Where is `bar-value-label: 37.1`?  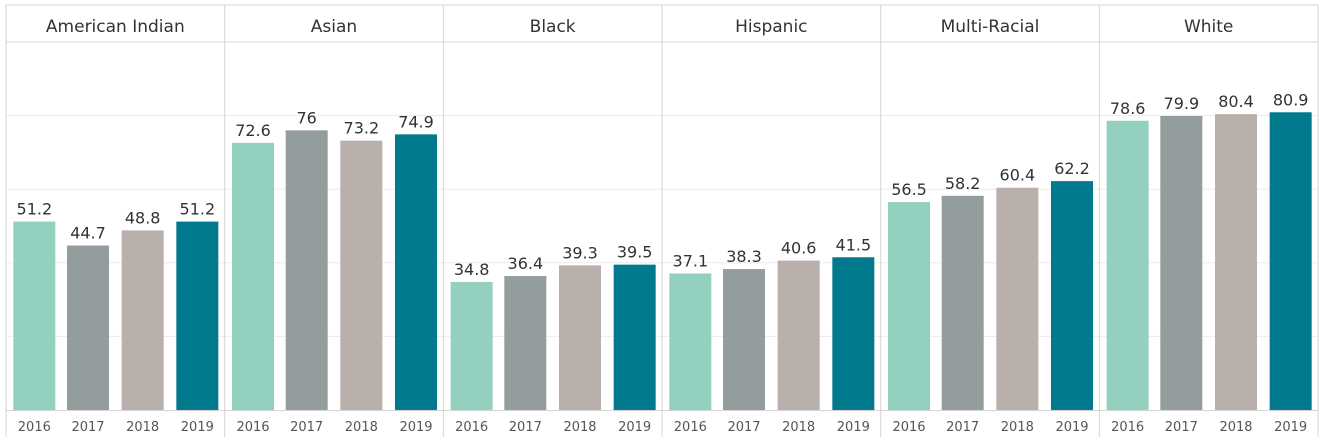 bar-value-label: 37.1 is located at coordinates (691, 260).